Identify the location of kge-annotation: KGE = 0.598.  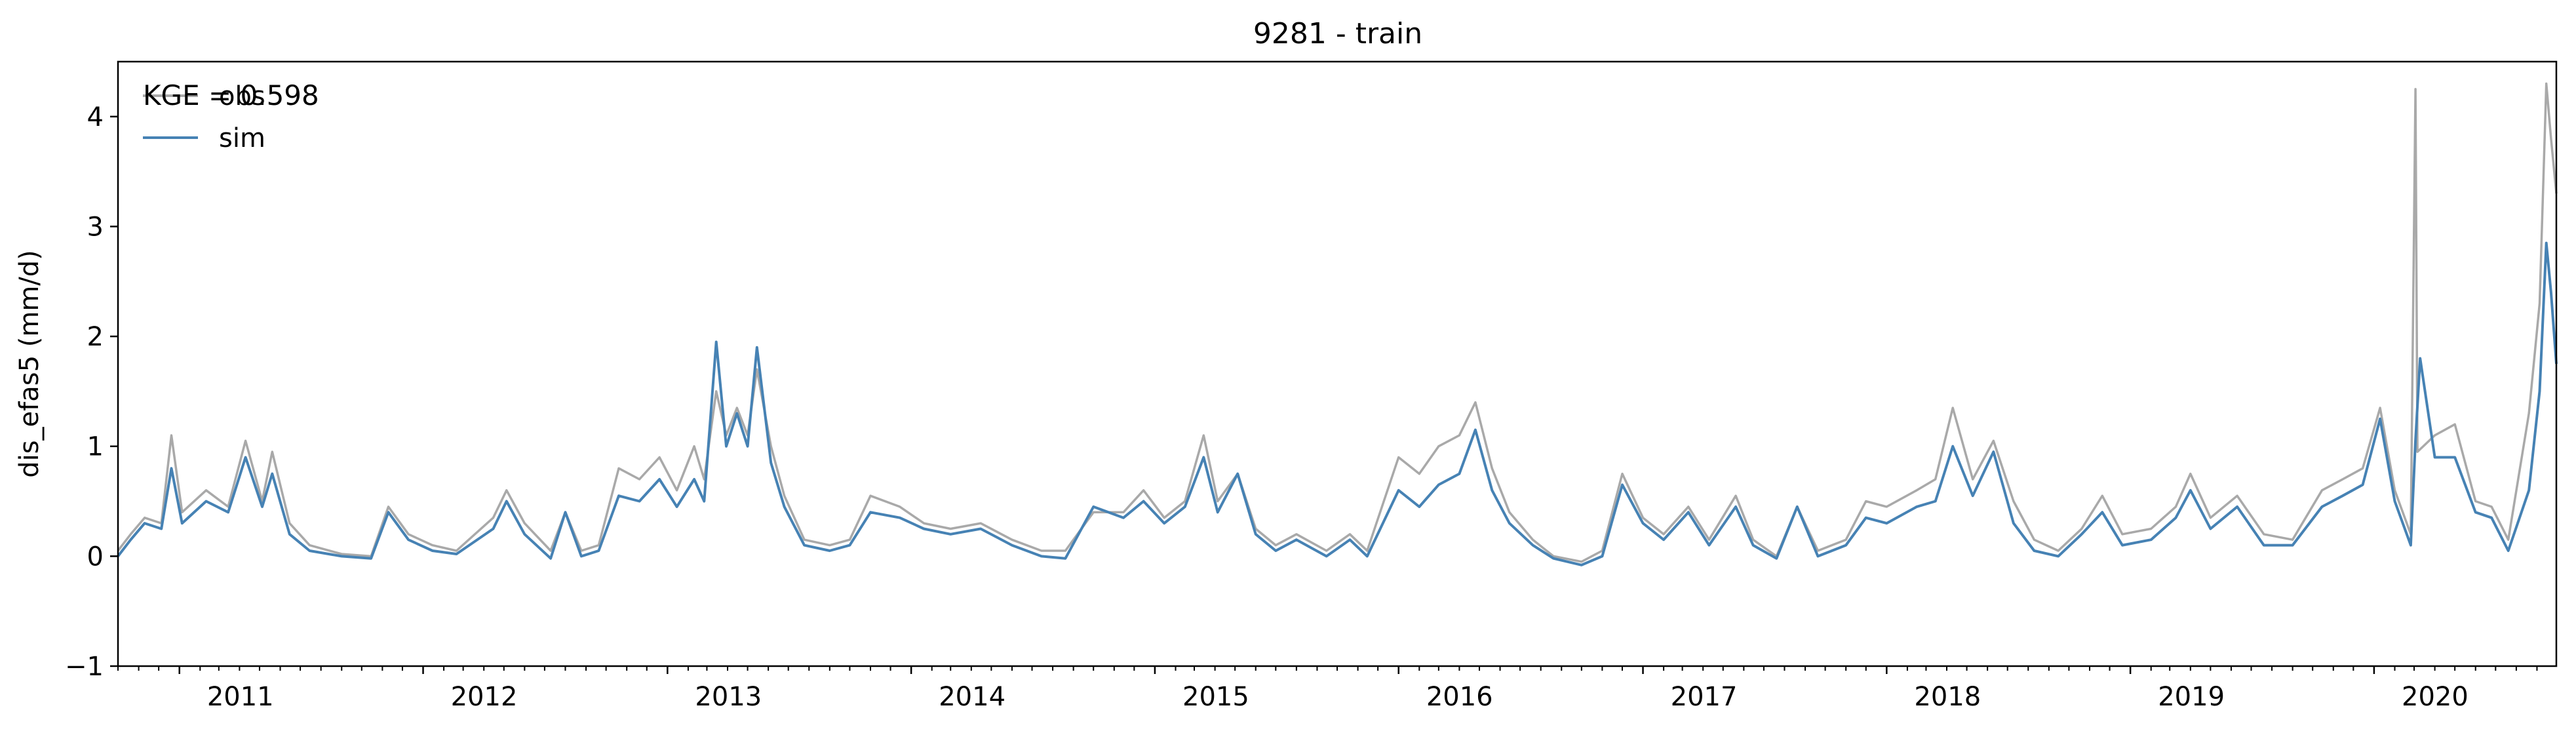
(231, 95).